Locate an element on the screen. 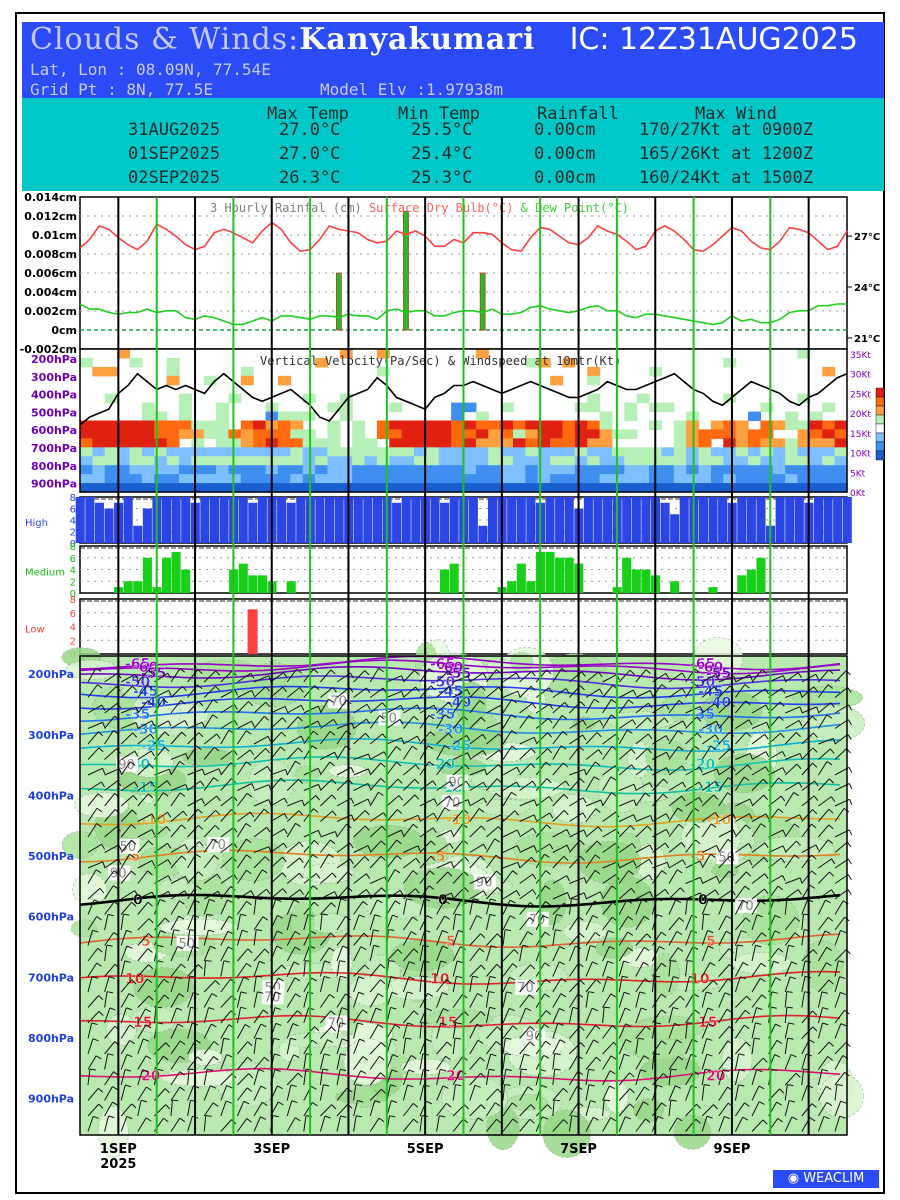 This screenshot has width=900, height=1200. lat-lon: Lat, Lon : 08.09N, 77.54E is located at coordinates (150, 69).